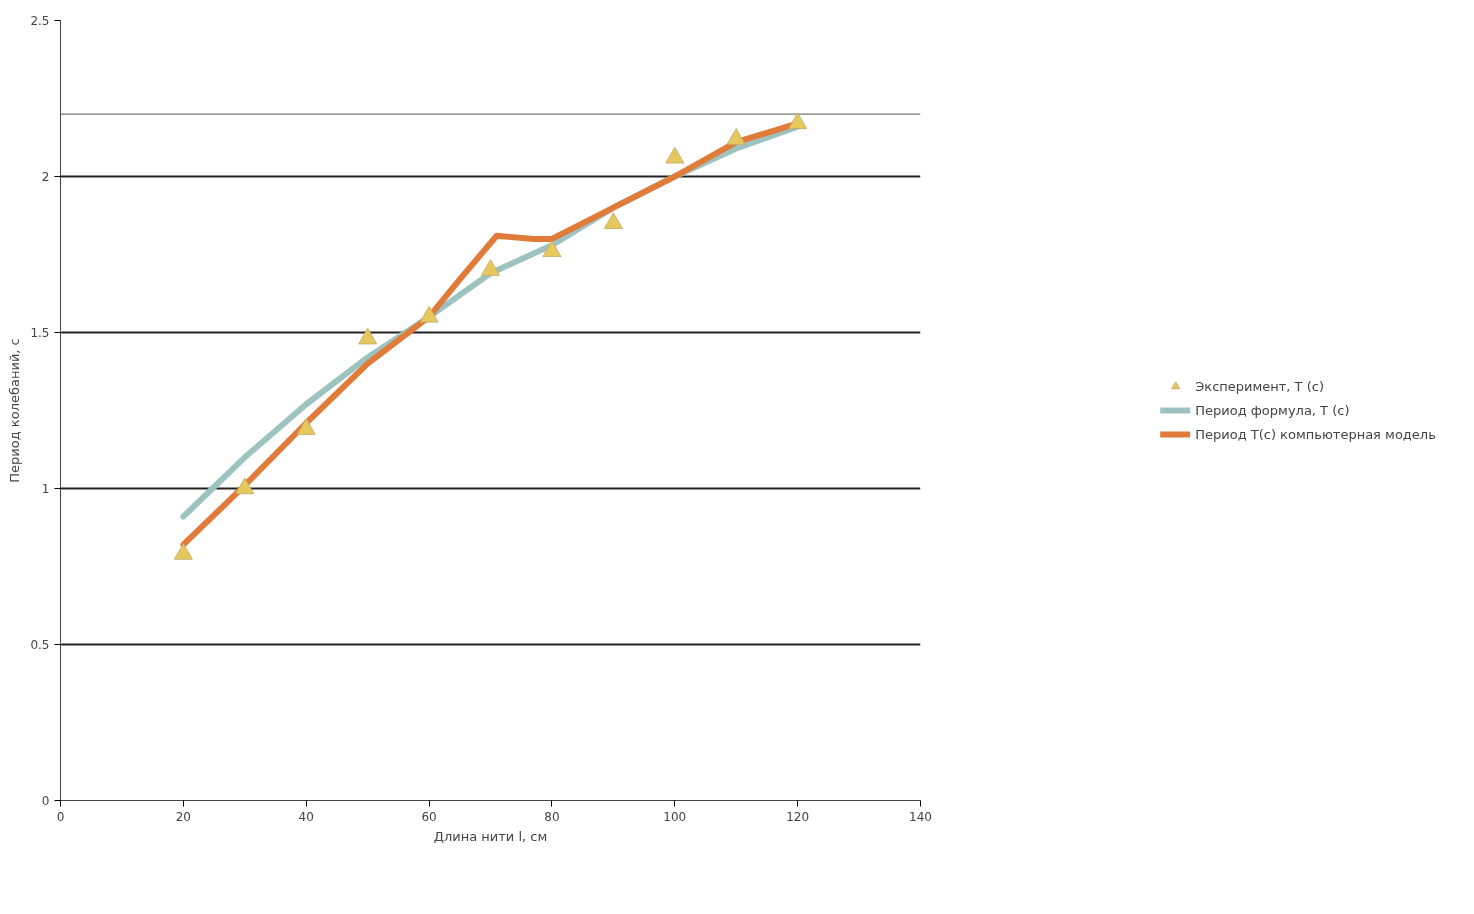 The image size is (1474, 914). Describe the element at coordinates (429, 816) in the screenshot. I see `x-tick-label: 60` at that location.